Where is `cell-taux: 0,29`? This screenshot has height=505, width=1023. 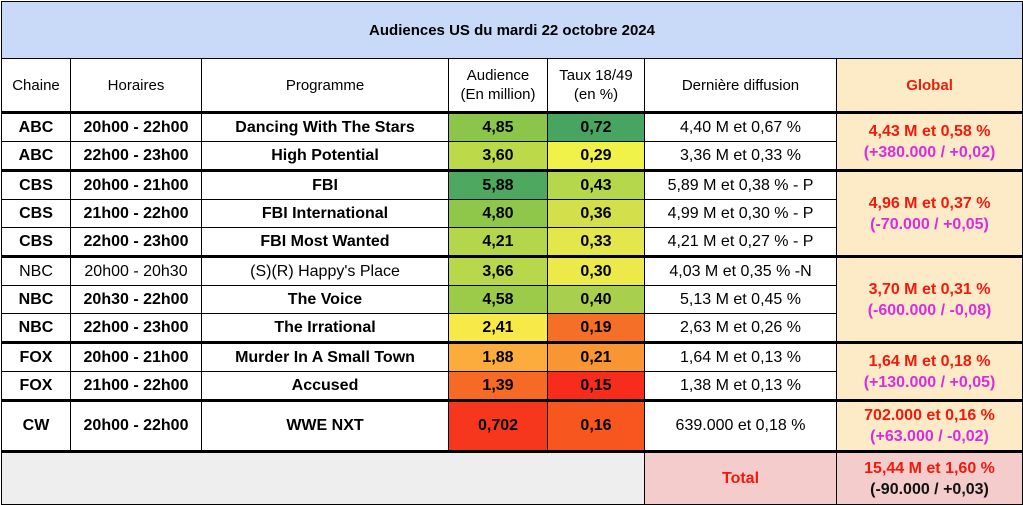
cell-taux: 0,29 is located at coordinates (596, 156).